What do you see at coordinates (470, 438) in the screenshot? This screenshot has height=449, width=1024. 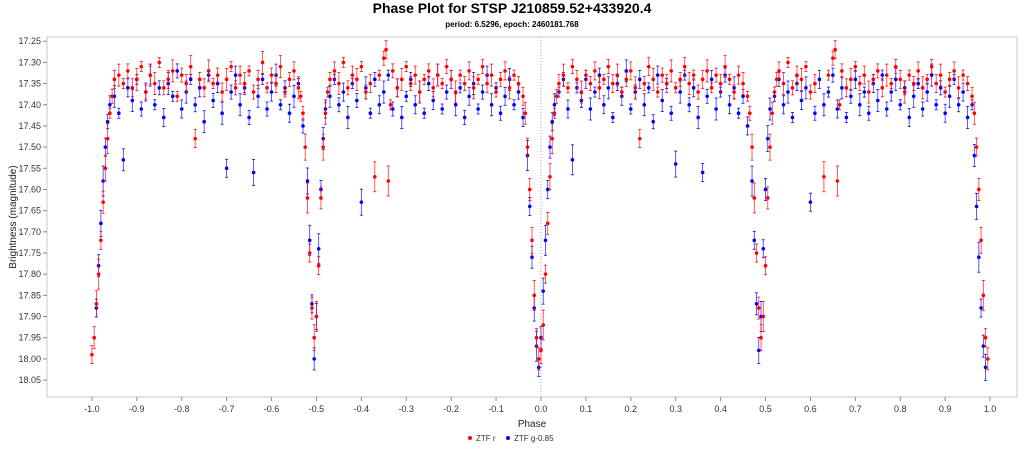 I see `legend-marker` at bounding box center [470, 438].